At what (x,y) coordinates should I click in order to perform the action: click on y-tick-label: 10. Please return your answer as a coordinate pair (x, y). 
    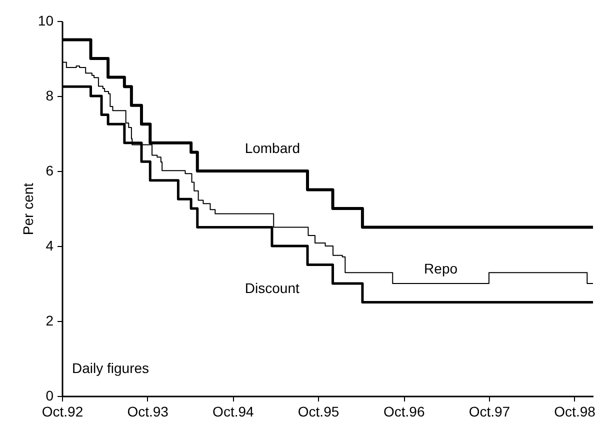
    Looking at the image, I should click on (46, 20).